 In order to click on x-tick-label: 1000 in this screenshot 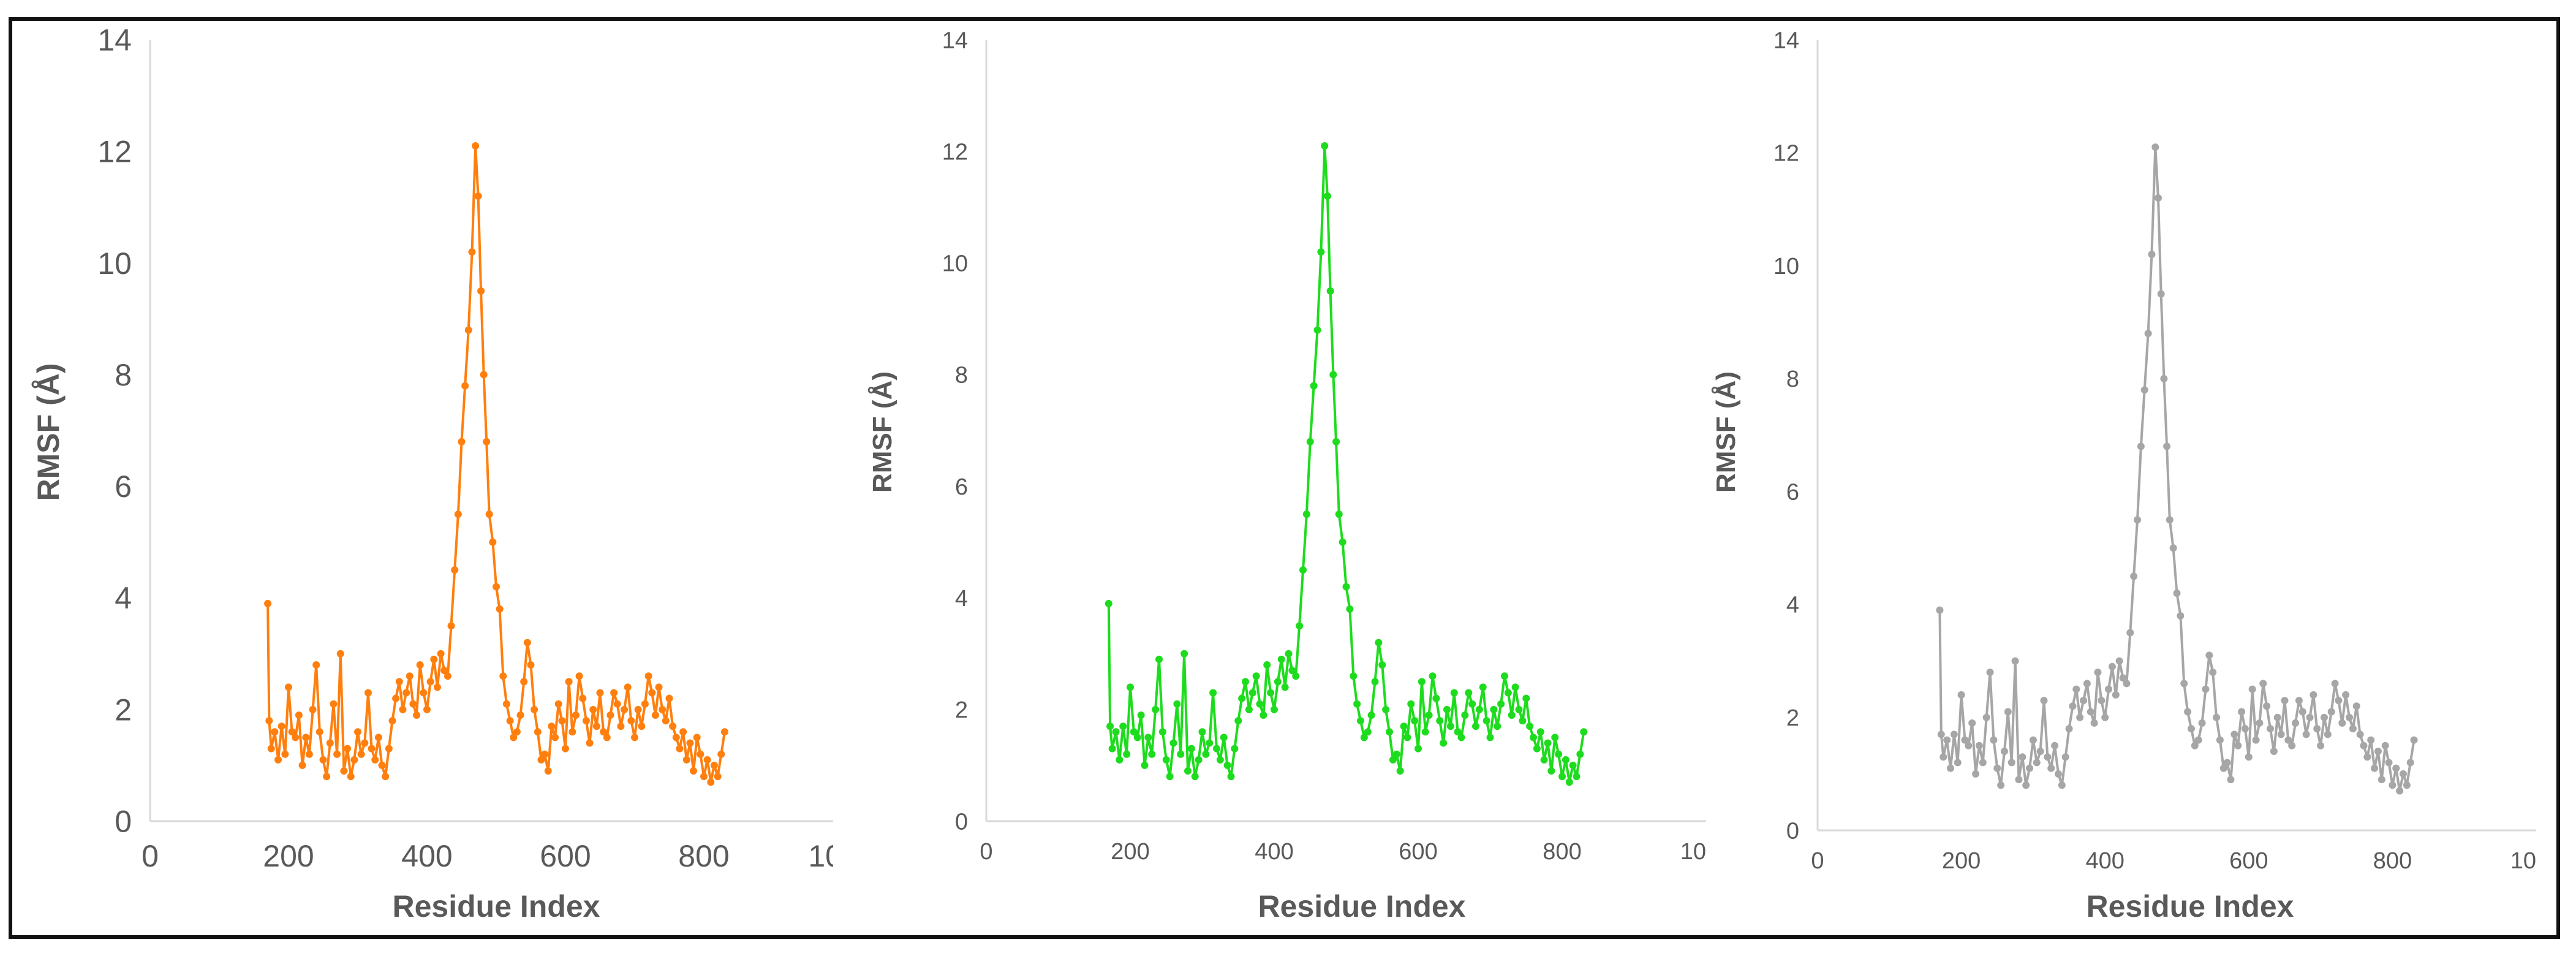, I will do `click(820, 856)`.